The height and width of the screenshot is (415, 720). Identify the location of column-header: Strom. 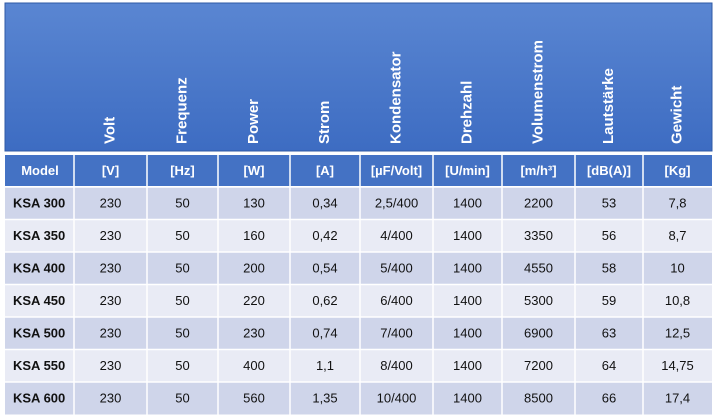
(324, 122).